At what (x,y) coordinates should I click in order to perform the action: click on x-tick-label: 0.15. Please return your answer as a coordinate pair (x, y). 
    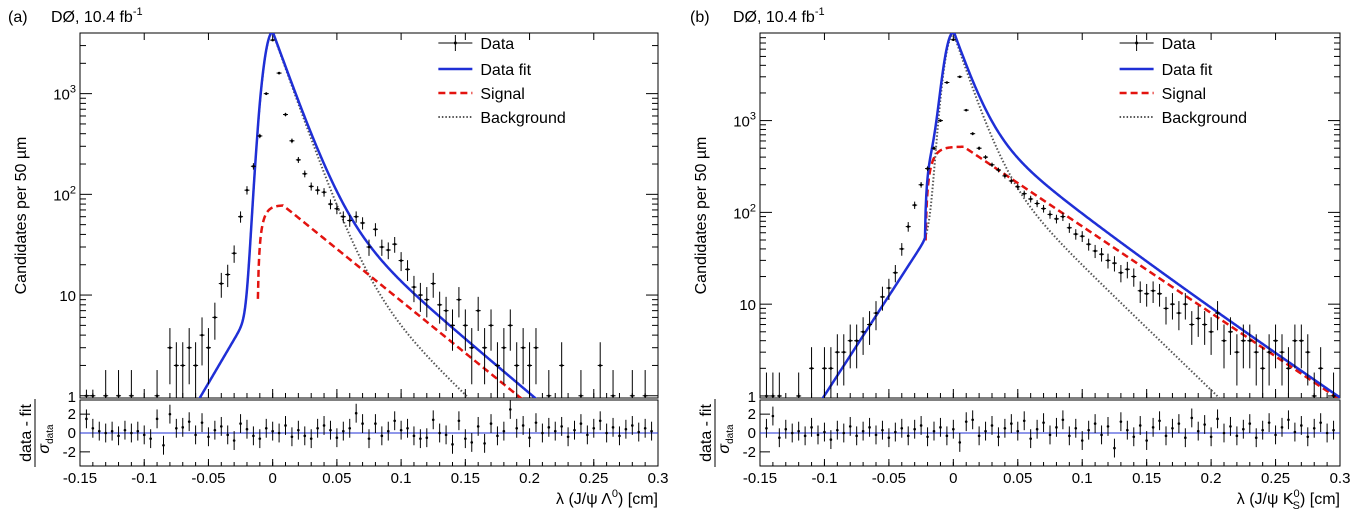
    Looking at the image, I should click on (465, 478).